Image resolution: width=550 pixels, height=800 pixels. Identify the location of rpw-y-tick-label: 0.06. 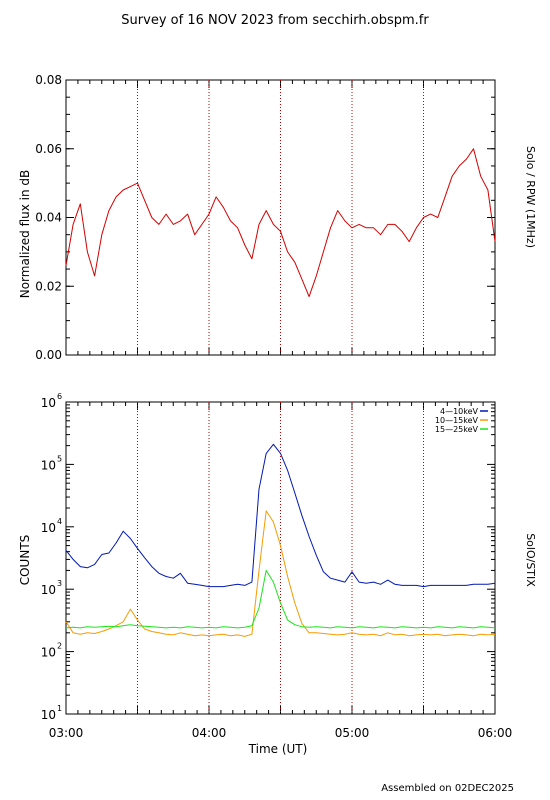
(48, 149).